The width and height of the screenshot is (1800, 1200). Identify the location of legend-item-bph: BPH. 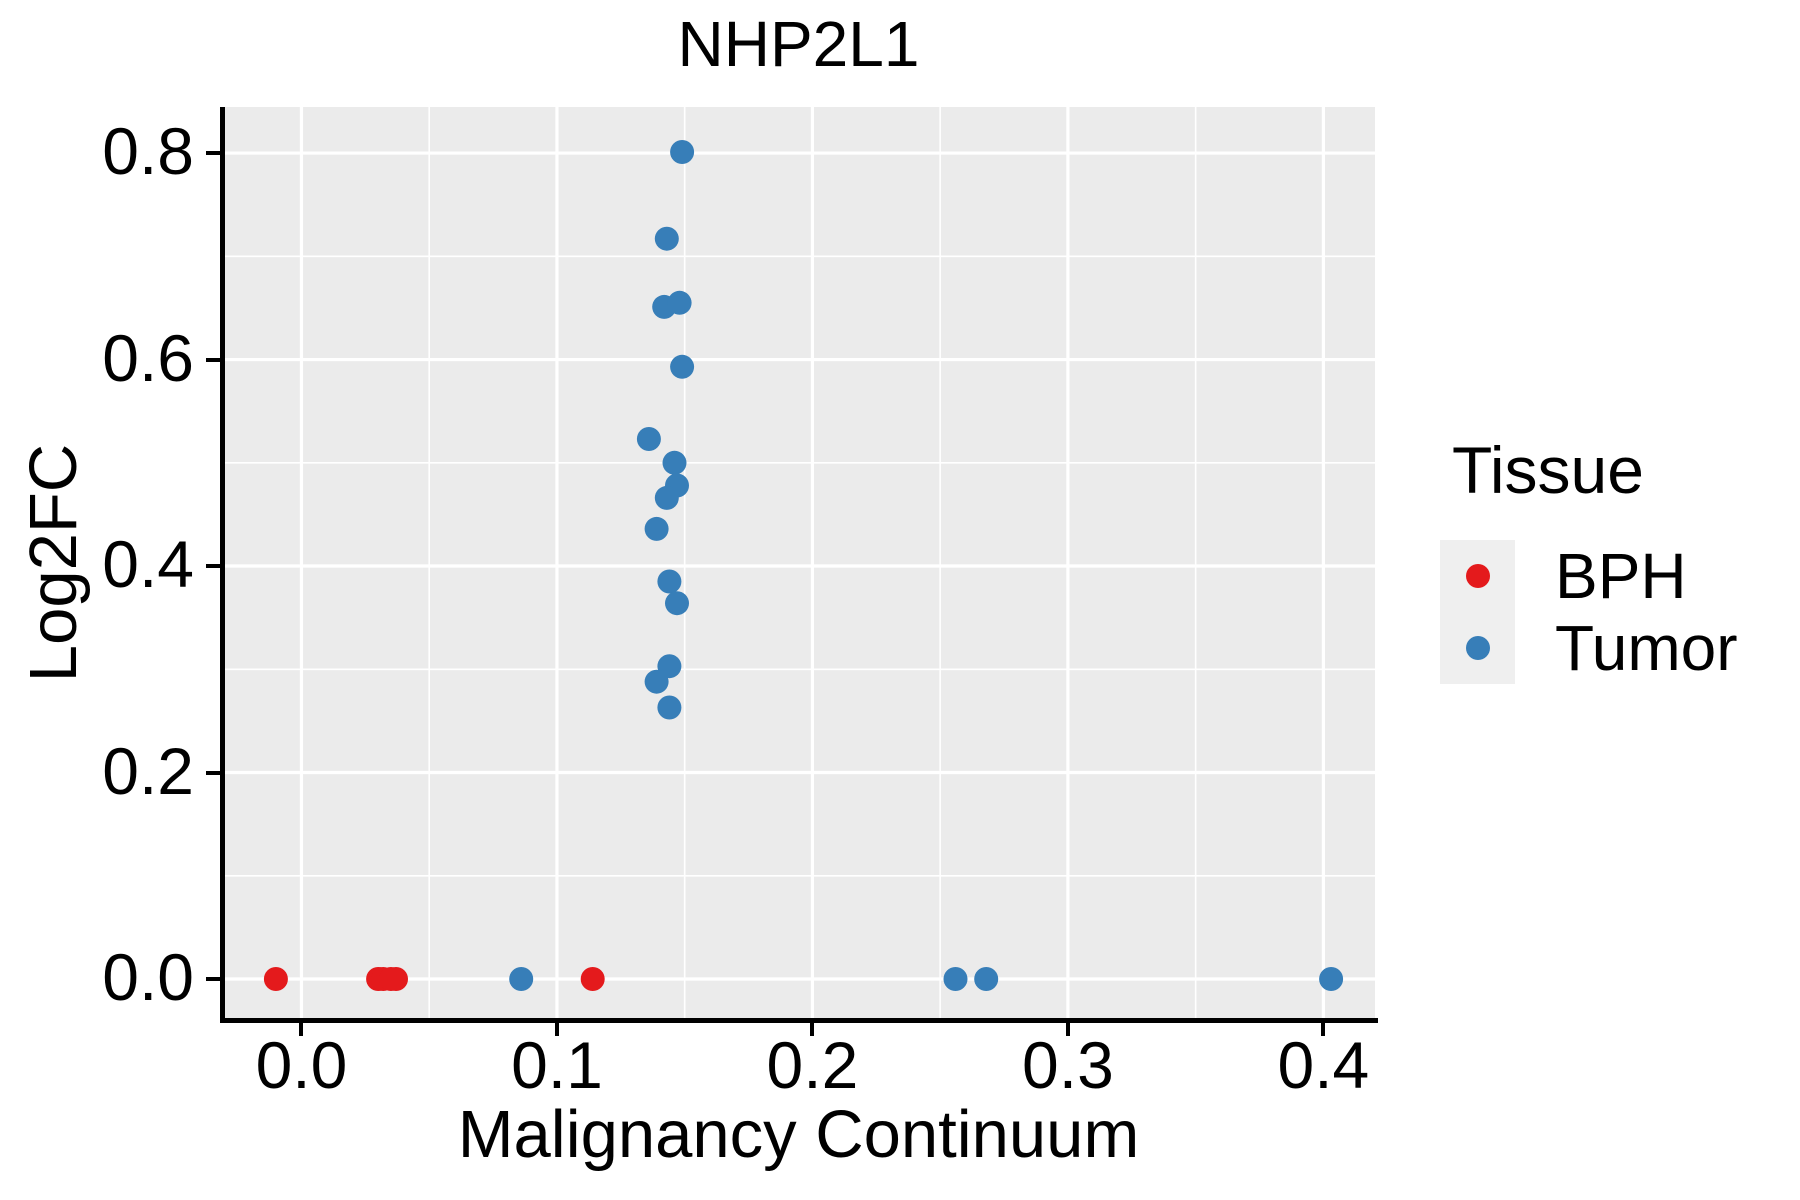
(1563, 576).